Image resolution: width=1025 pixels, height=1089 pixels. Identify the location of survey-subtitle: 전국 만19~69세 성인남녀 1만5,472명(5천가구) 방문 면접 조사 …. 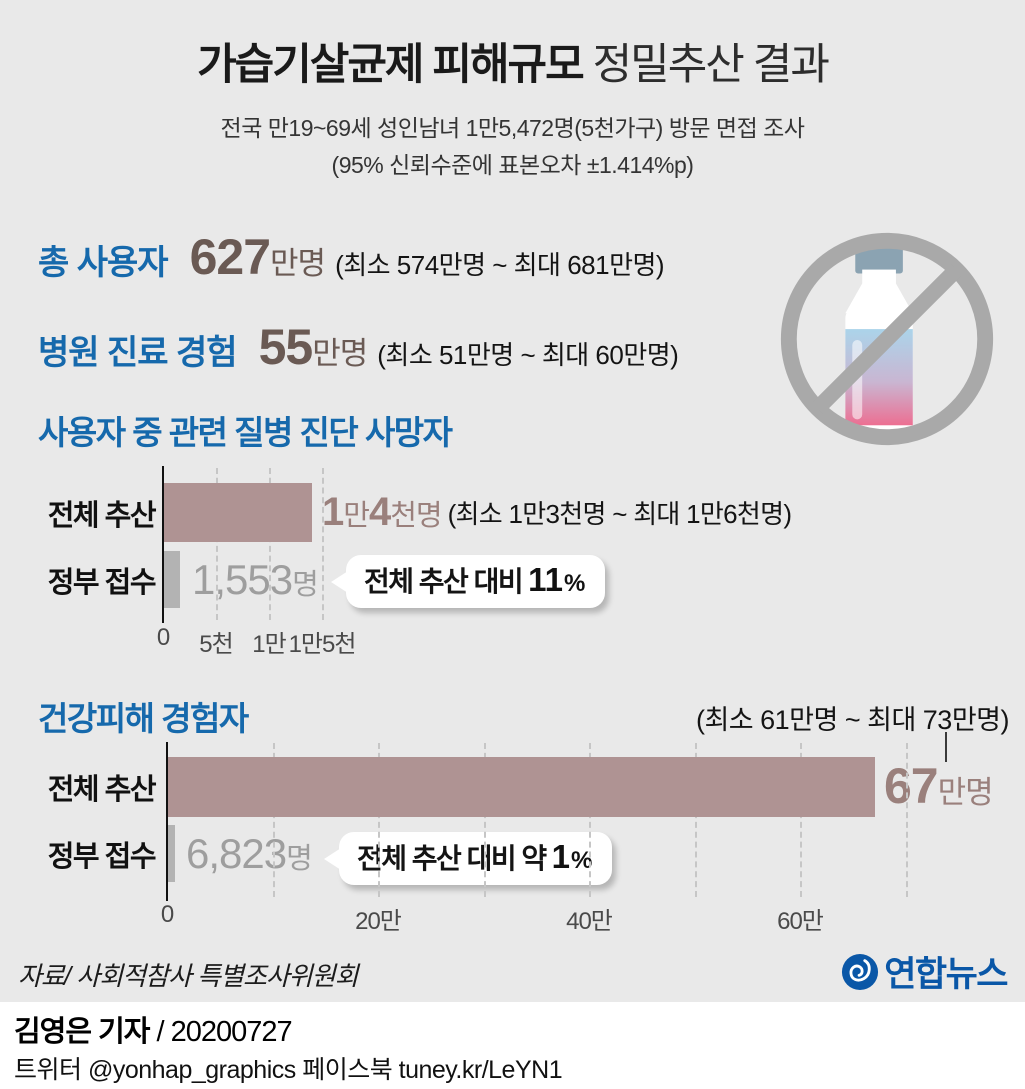
(512, 147).